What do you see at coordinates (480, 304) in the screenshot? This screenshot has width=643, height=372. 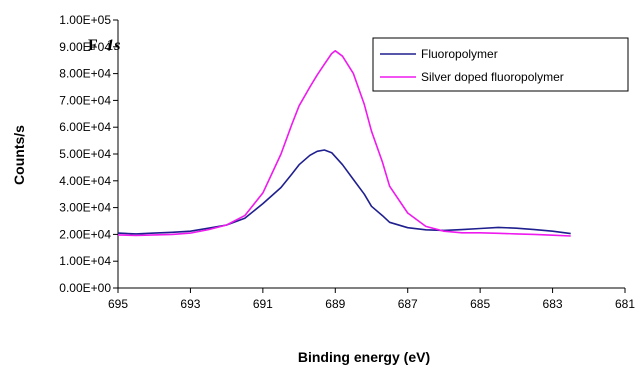 I see `x-tick-label: 685` at bounding box center [480, 304].